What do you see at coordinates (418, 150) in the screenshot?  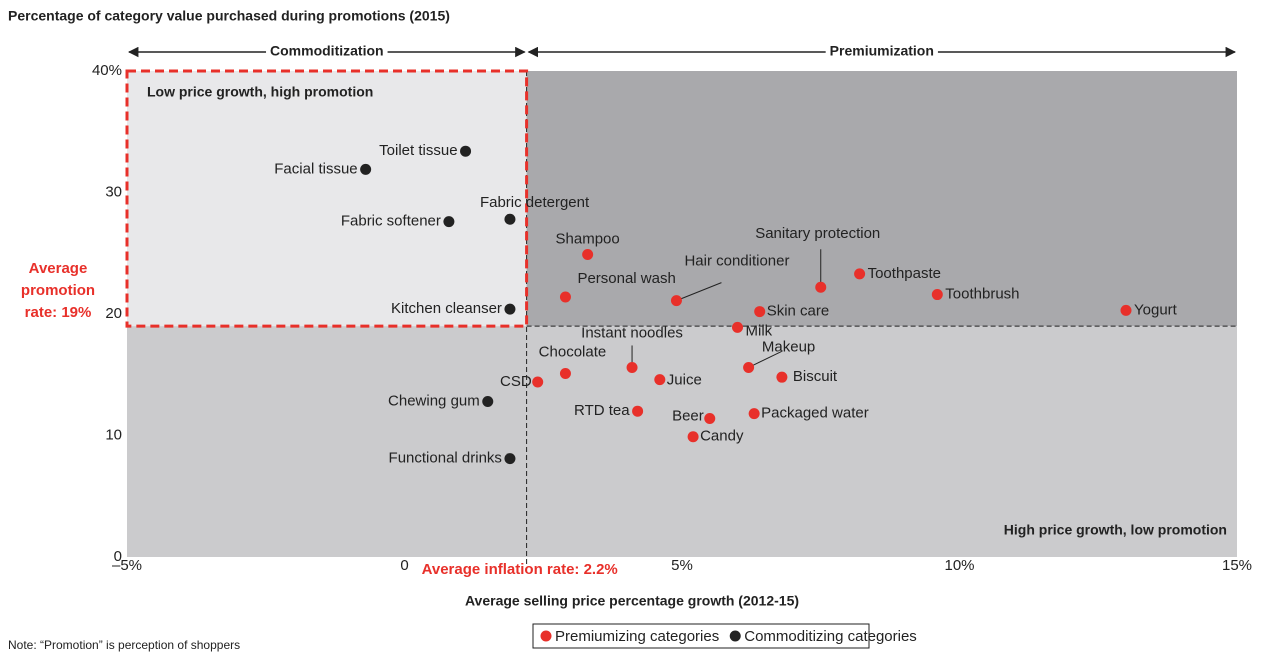 I see `point-label: Toilet tissue` at bounding box center [418, 150].